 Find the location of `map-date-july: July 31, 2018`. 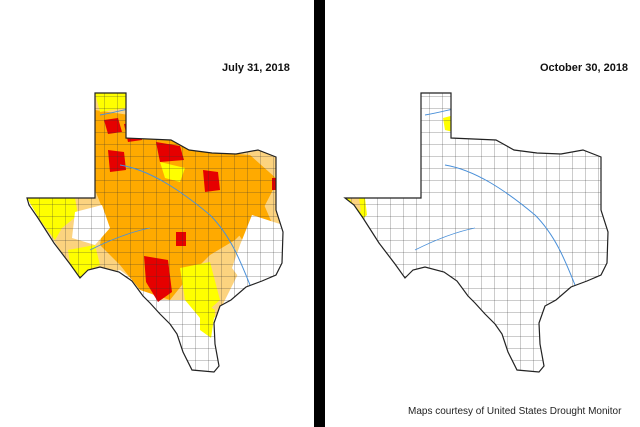

map-date-july: July 31, 2018 is located at coordinates (256, 68).